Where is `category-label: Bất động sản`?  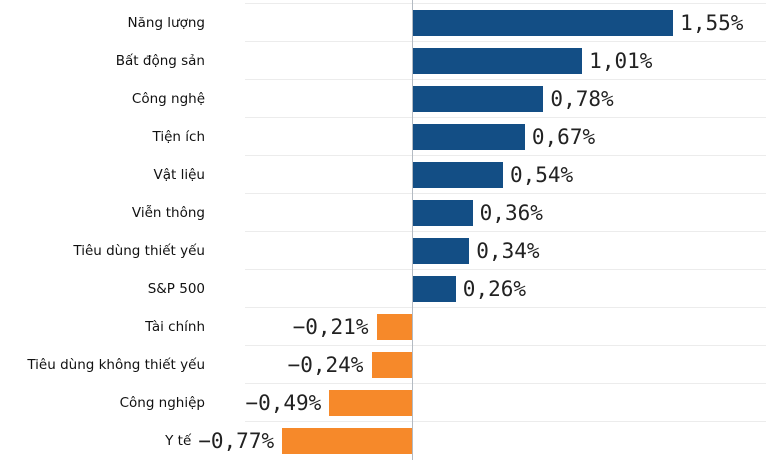 category-label: Bất động sản is located at coordinates (160, 61).